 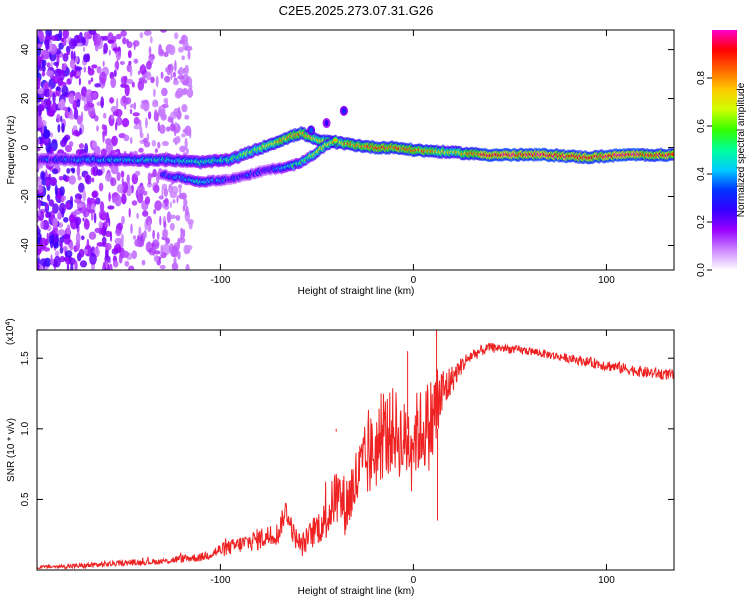 What do you see at coordinates (741, 149) in the screenshot?
I see `colorbar-label: Normalized spectral amplitude` at bounding box center [741, 149].